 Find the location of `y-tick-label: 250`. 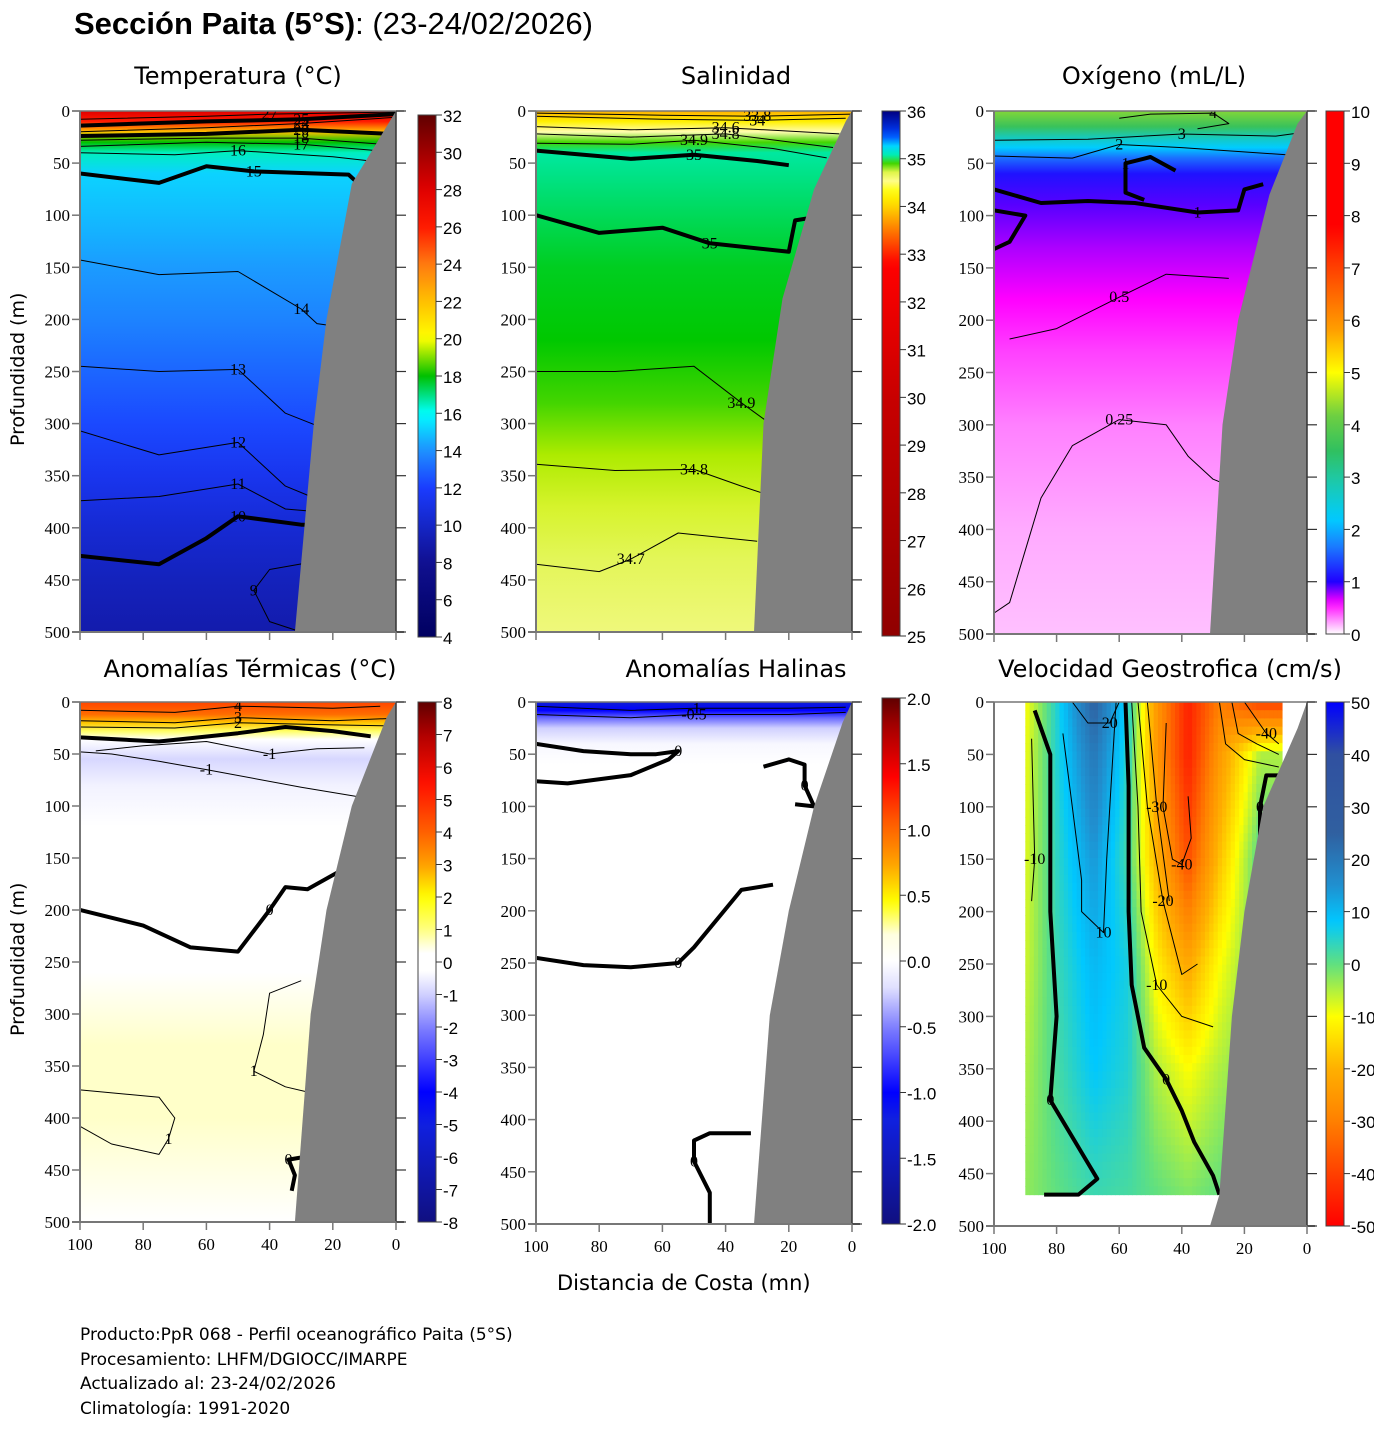

y-tick-label: 250 is located at coordinates (972, 964).